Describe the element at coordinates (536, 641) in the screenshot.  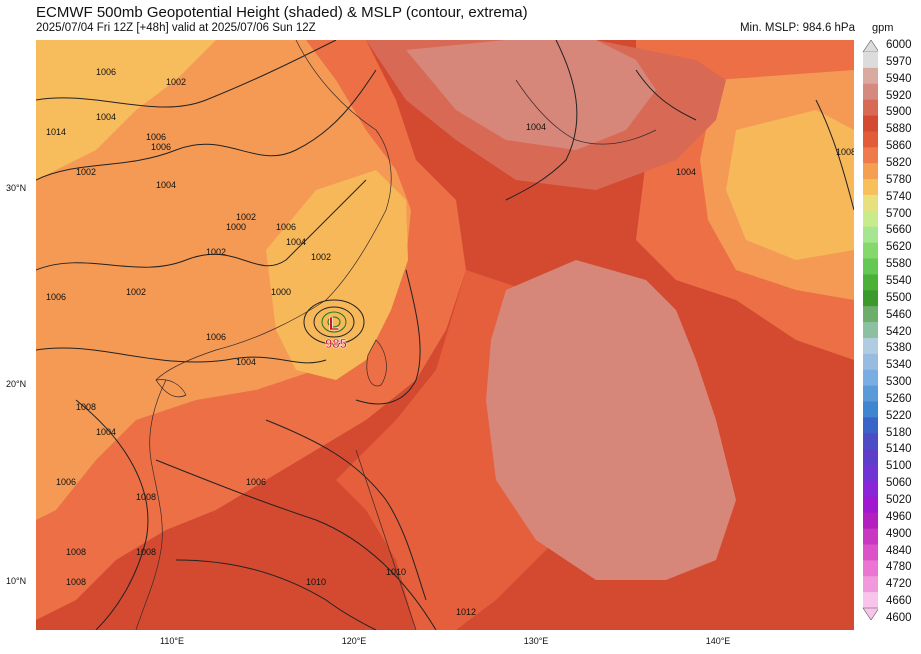
I see `lon-label-130e: 130°E` at that location.